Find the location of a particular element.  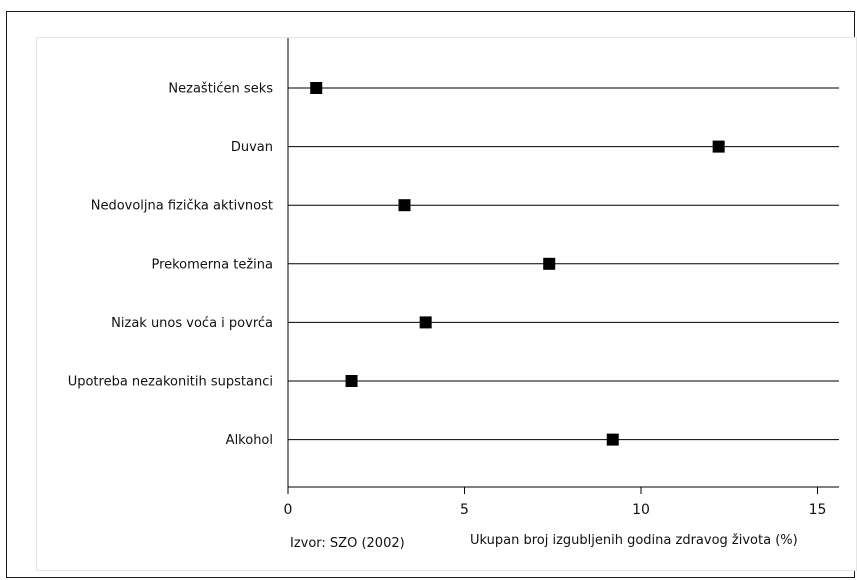

x-tick-label: 0 is located at coordinates (288, 510).